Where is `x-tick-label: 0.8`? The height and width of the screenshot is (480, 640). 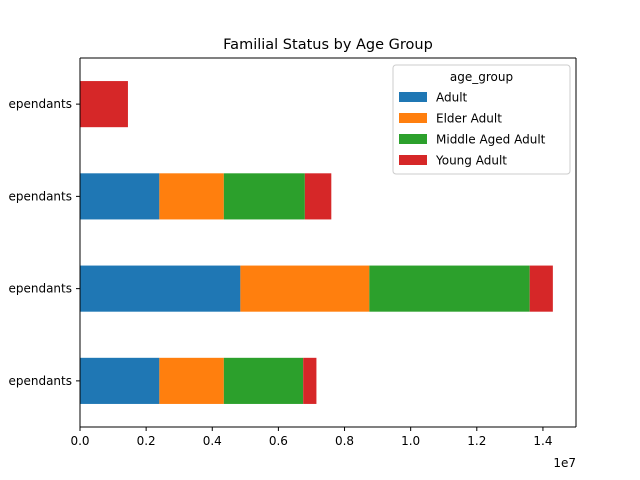
x-tick-label: 0.8 is located at coordinates (344, 441).